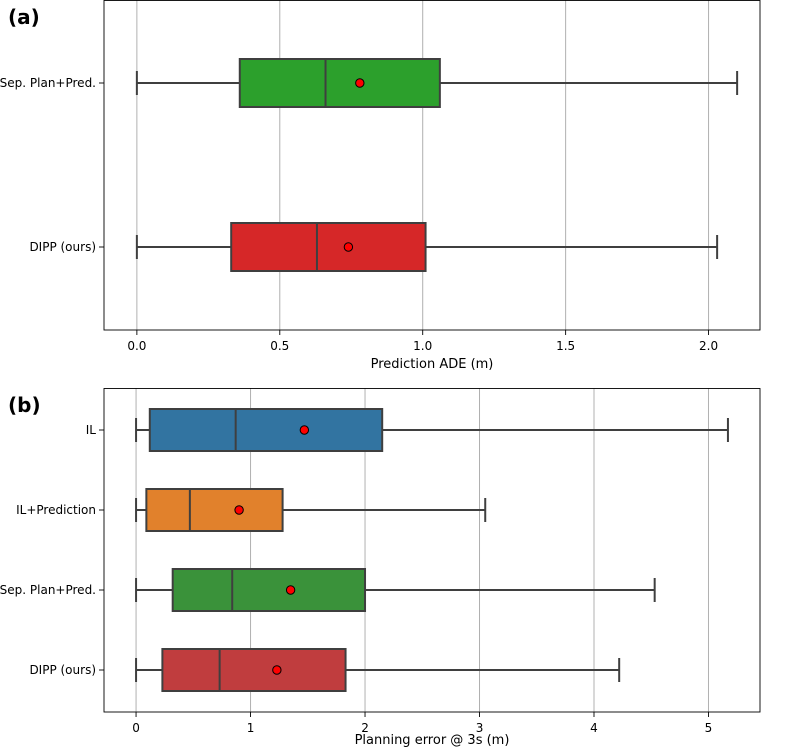 Image resolution: width=789 pixels, height=750 pixels. What do you see at coordinates (136, 346) in the screenshot?
I see `xtick-label-0: 0.0` at bounding box center [136, 346].